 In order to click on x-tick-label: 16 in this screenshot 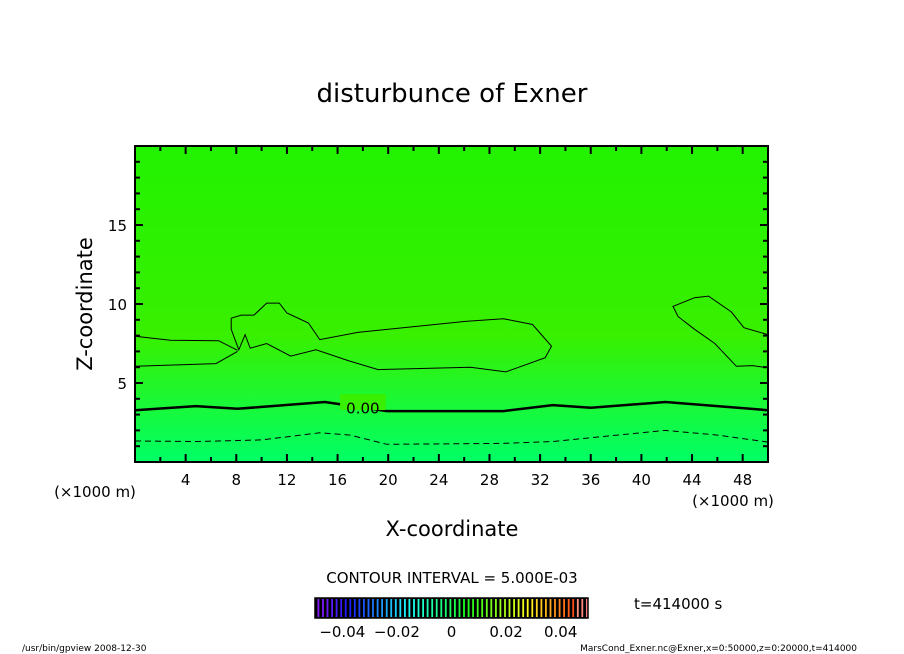, I will do `click(337, 480)`.